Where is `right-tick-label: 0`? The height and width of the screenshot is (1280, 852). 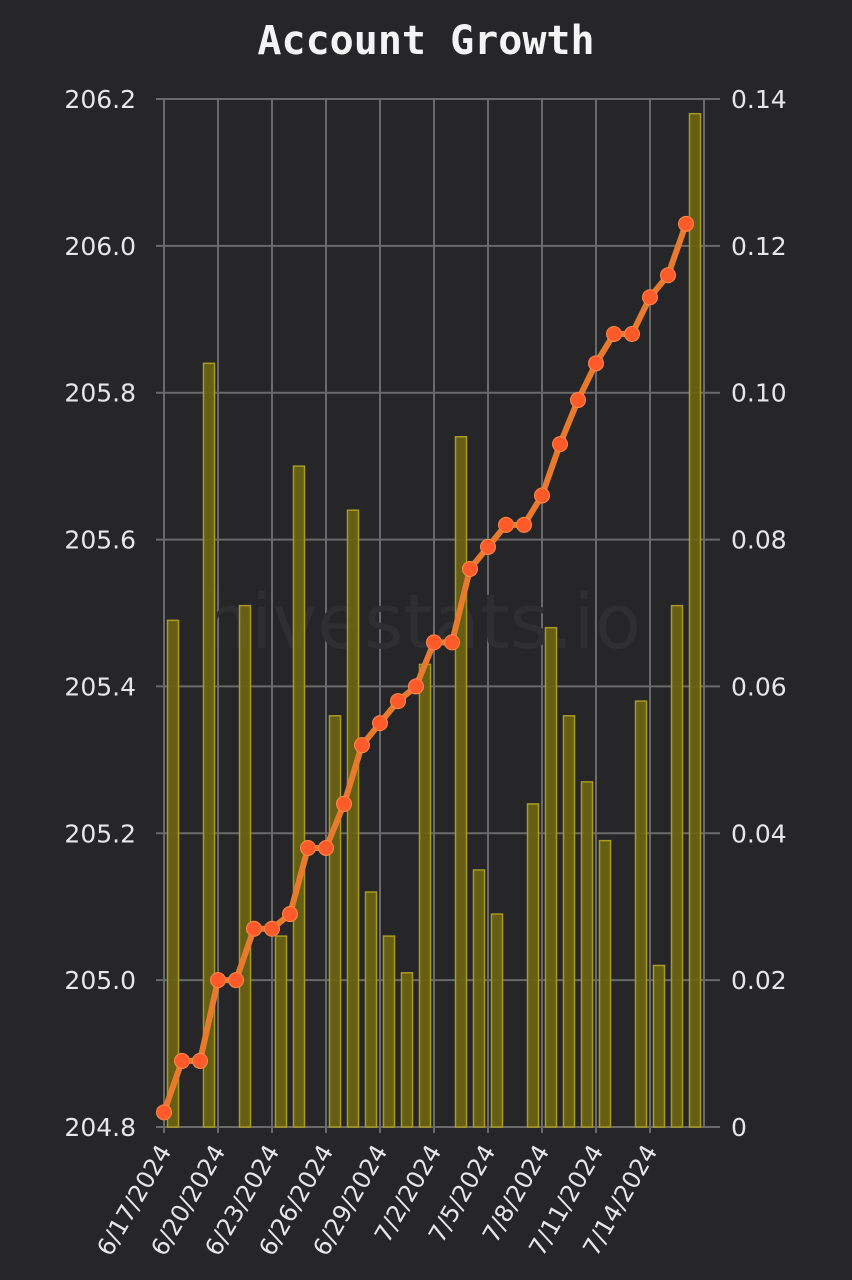
right-tick-label: 0 is located at coordinates (739, 1127).